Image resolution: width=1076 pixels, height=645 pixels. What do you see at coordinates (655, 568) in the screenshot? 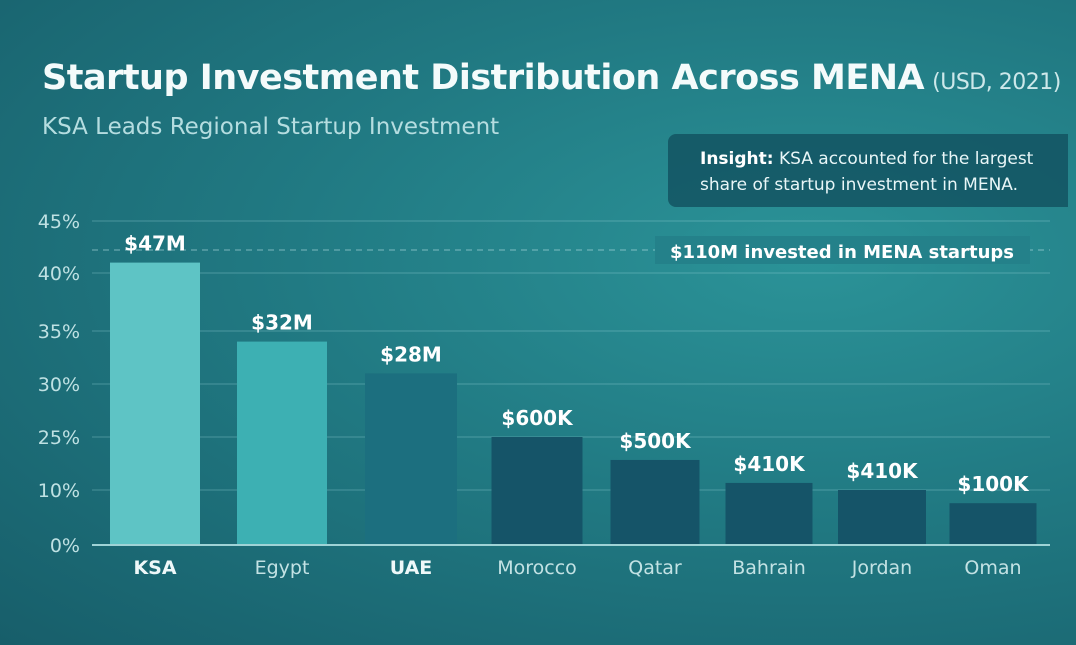
I see `x-tick-label: Qatar` at bounding box center [655, 568].